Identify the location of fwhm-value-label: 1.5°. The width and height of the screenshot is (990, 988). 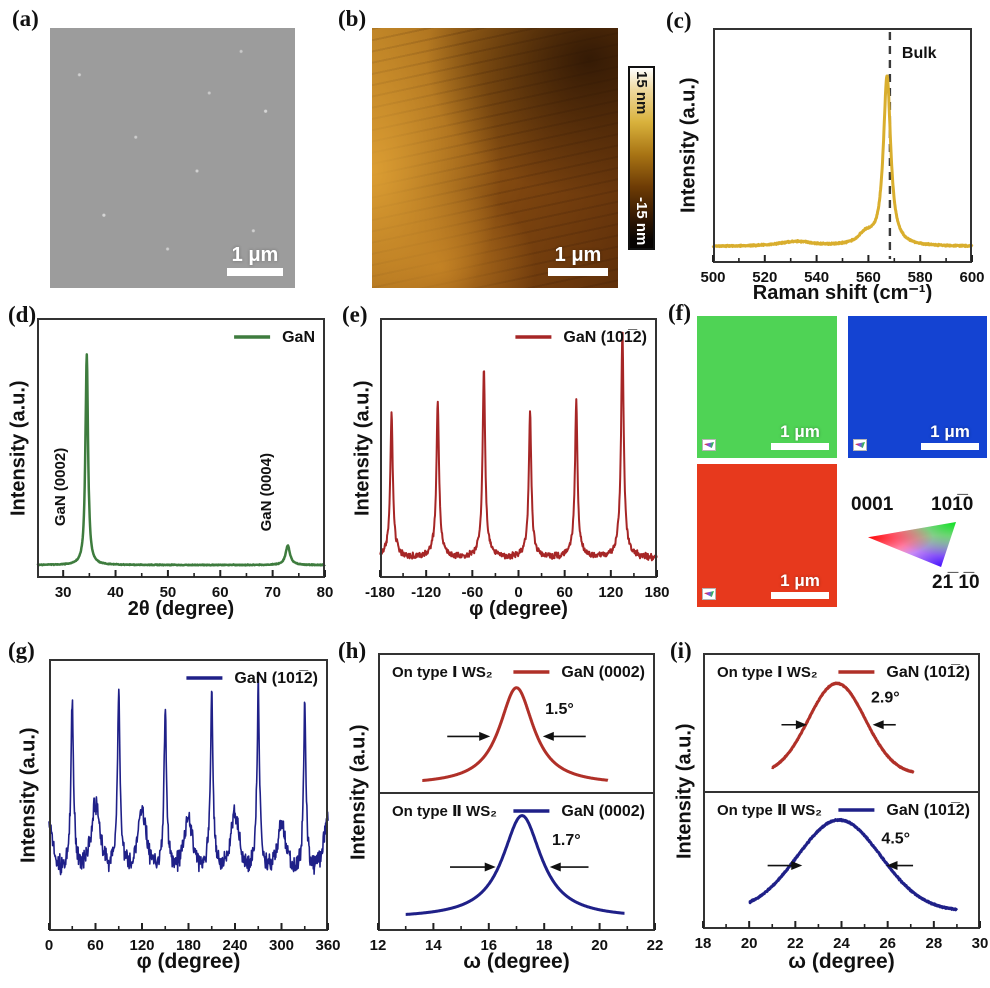
(559, 709).